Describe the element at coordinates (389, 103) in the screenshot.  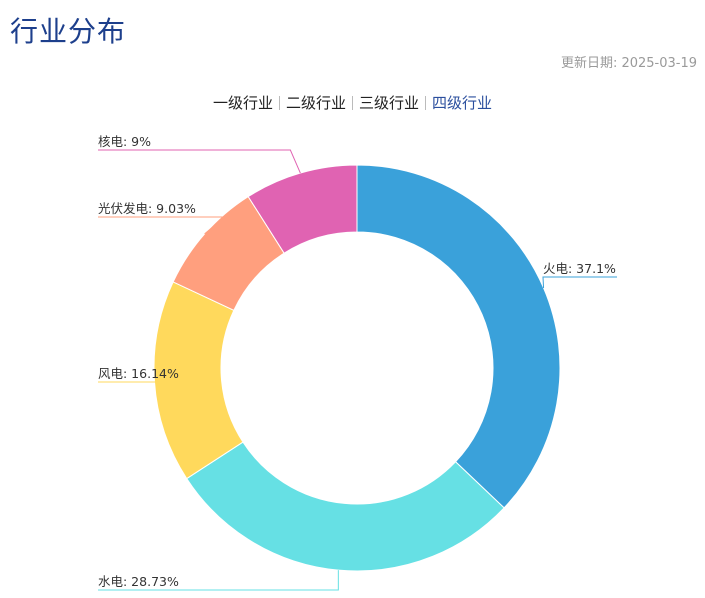
I see `tab-level-3: 三级行业` at that location.